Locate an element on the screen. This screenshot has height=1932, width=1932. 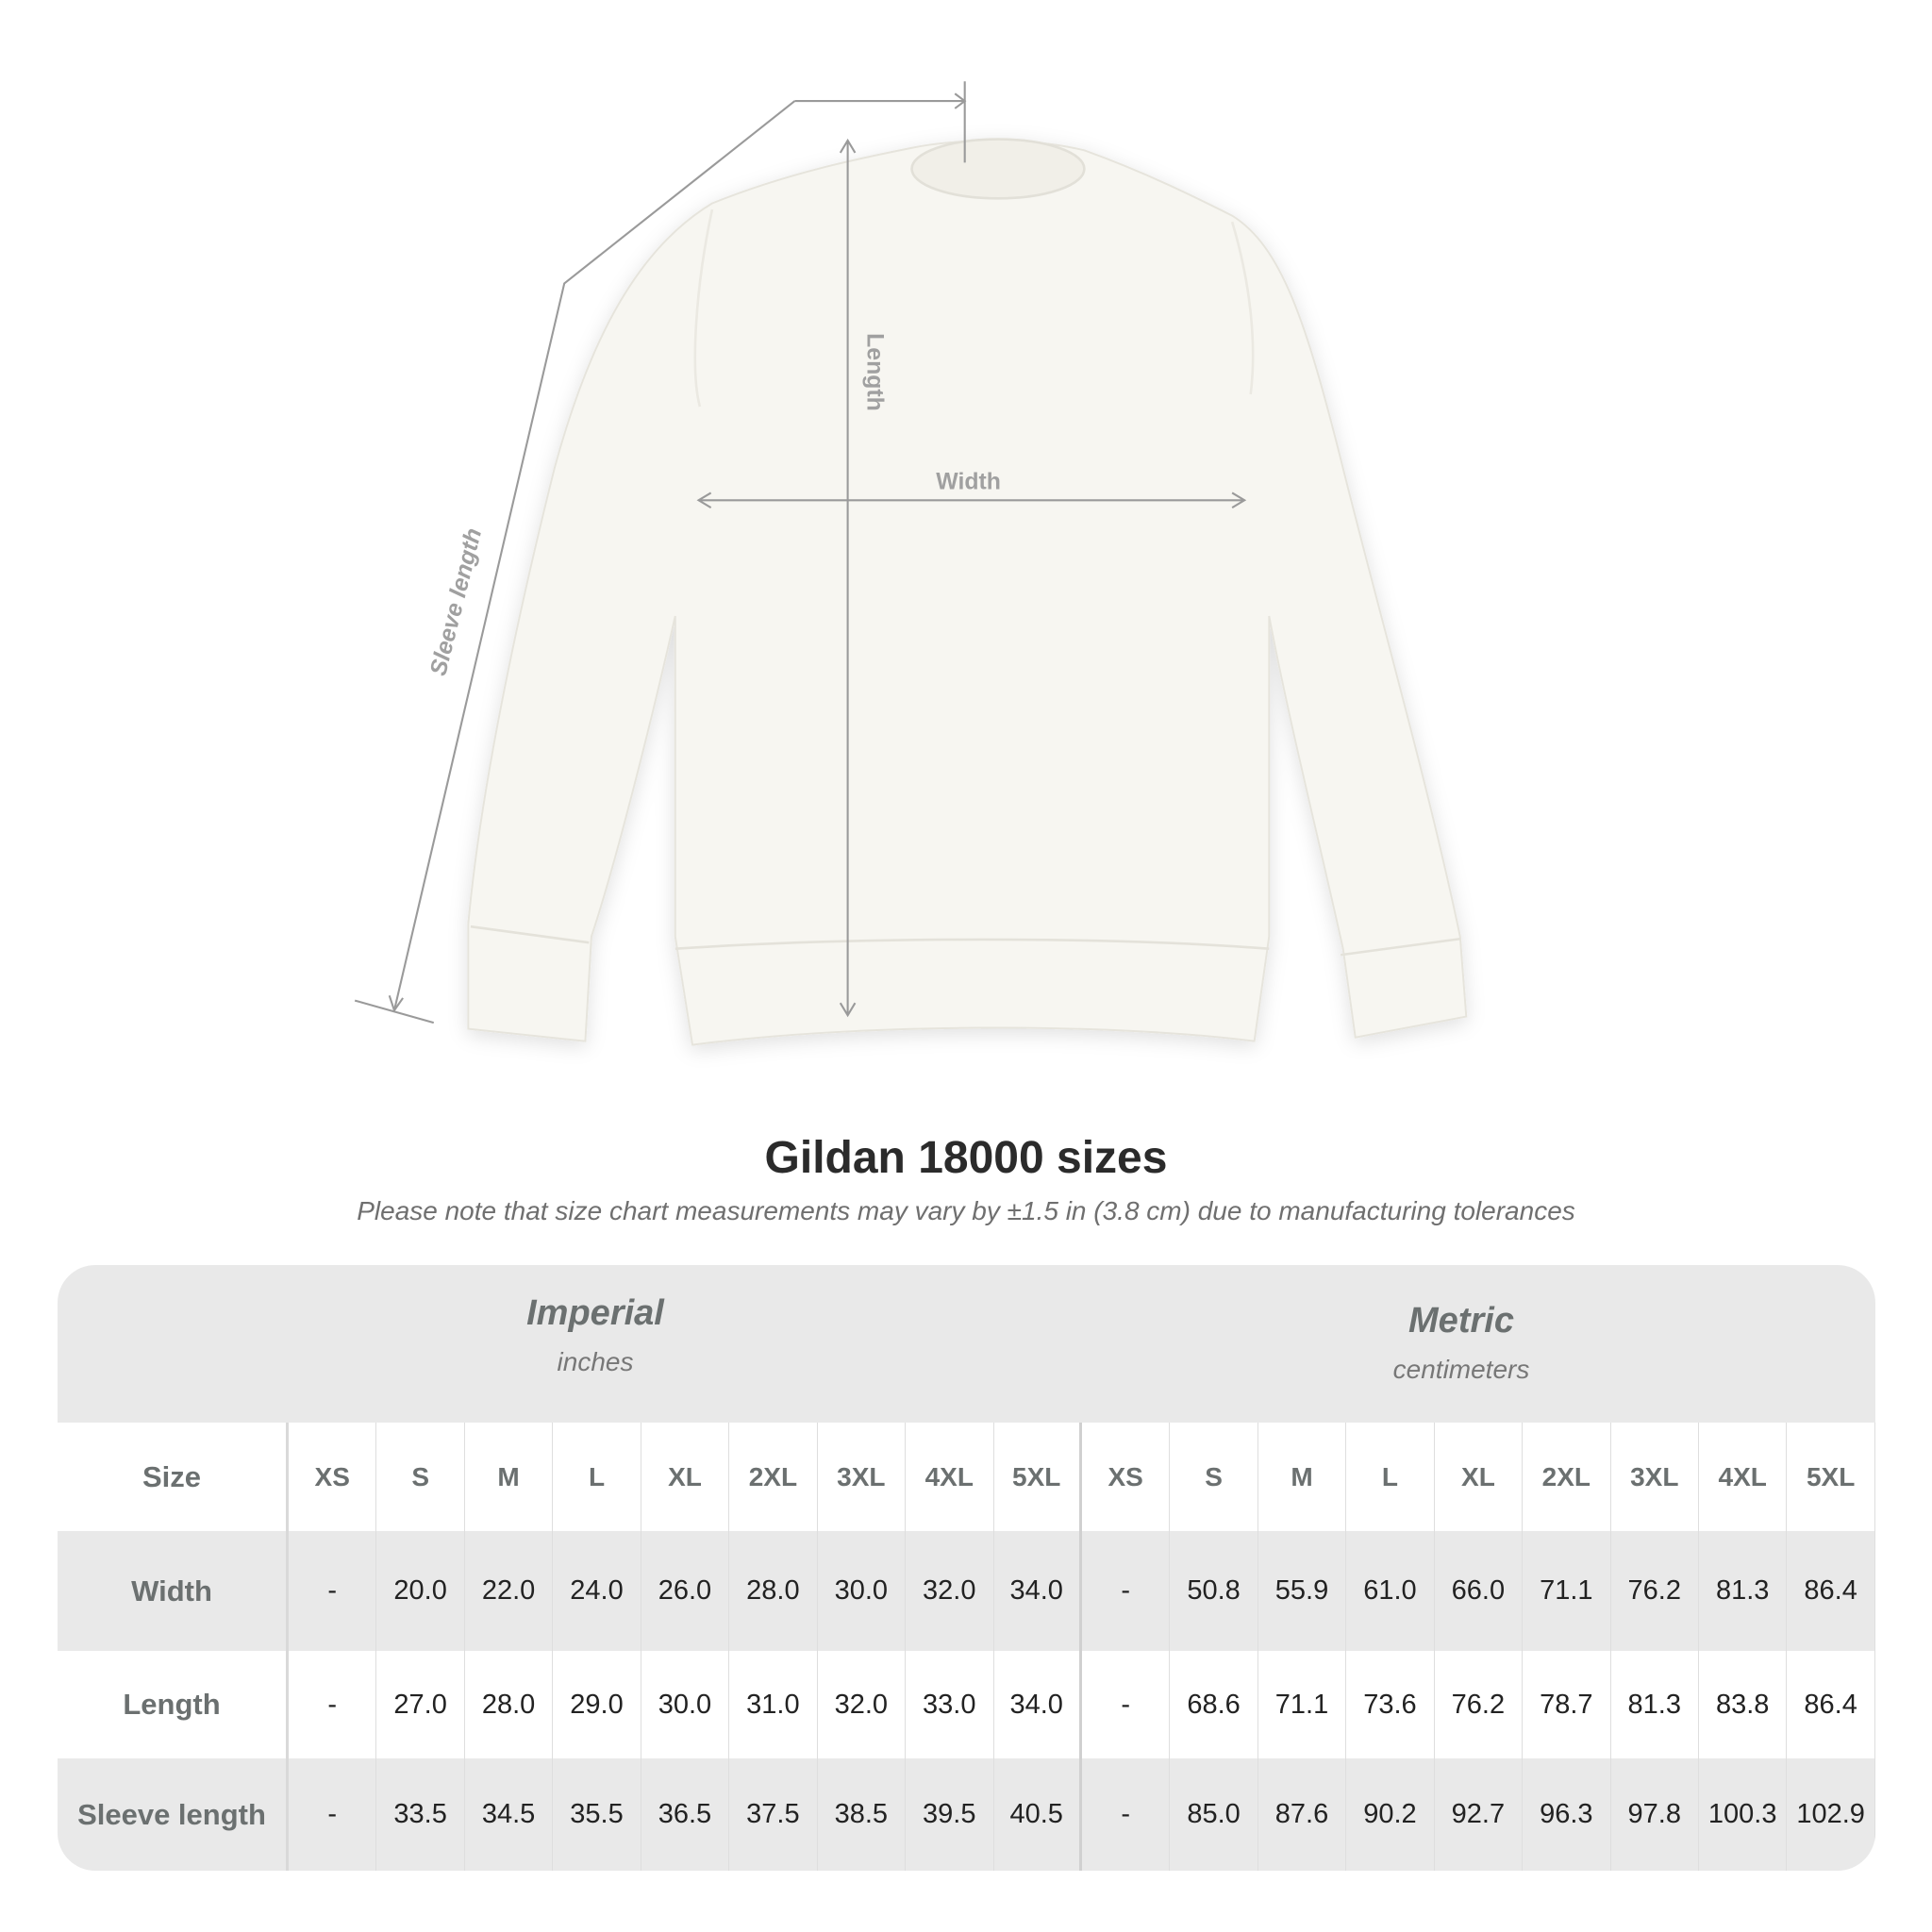
collar is located at coordinates (998, 169).